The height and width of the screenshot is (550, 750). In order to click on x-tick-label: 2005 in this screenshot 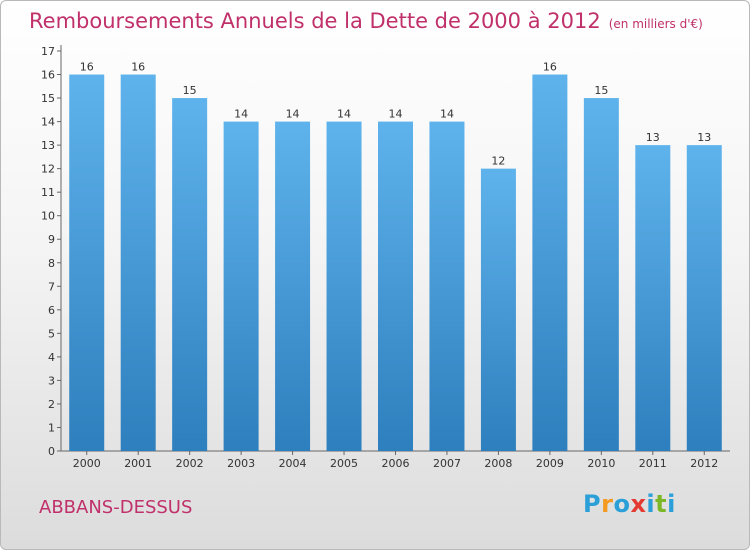, I will do `click(344, 463)`.